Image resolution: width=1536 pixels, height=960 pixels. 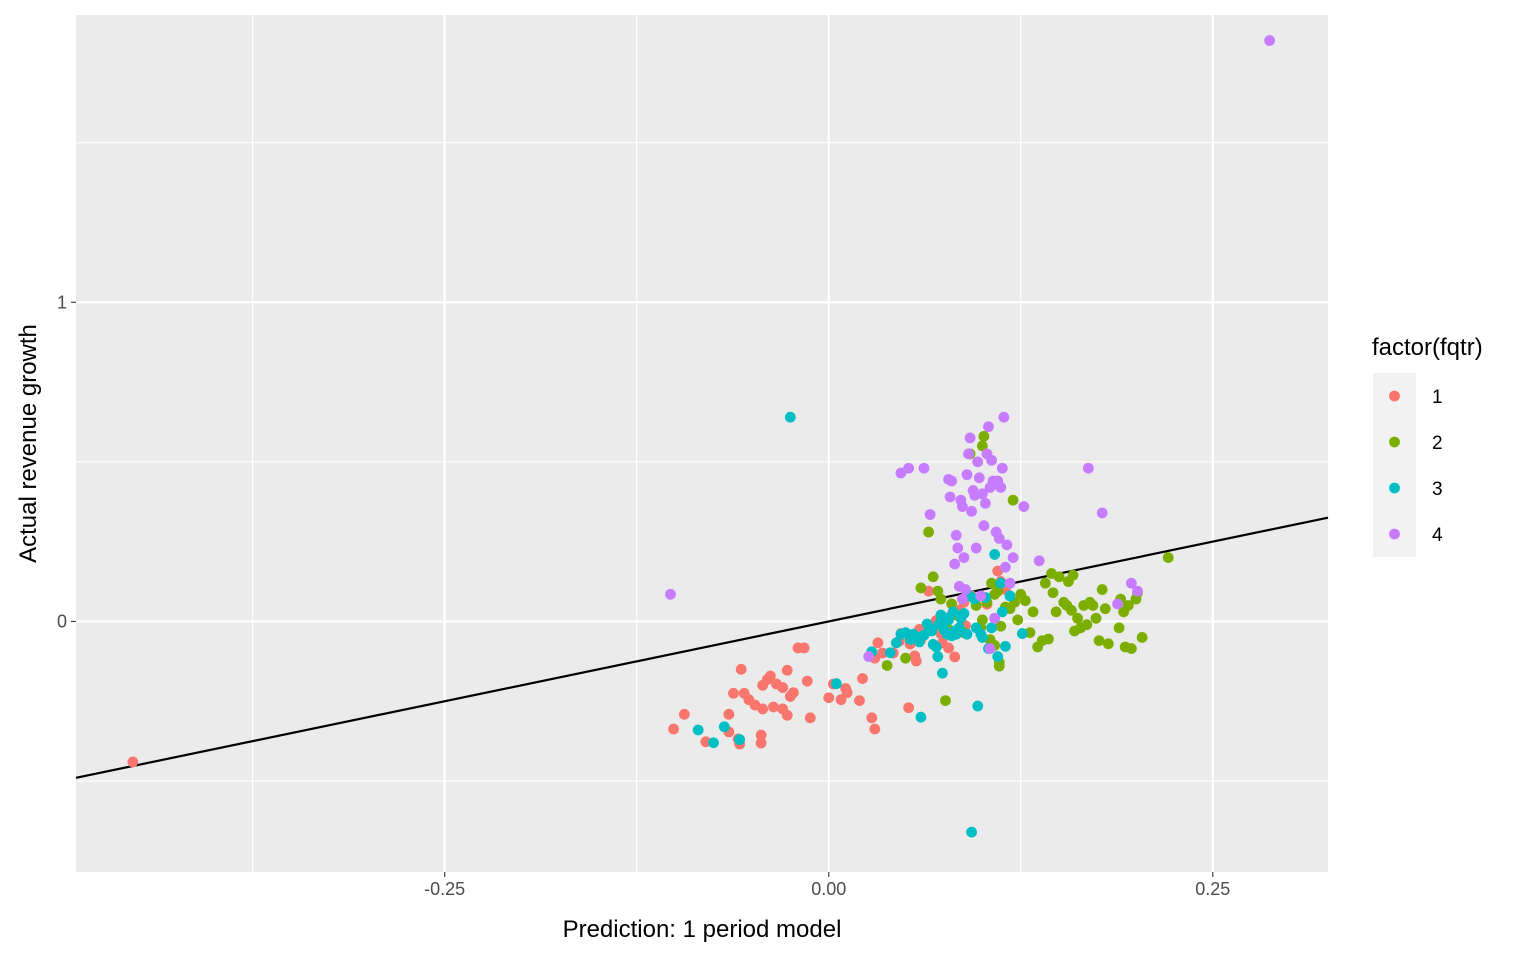 I want to click on x-axis-title: Prediction: 1 period model, so click(x=702, y=929).